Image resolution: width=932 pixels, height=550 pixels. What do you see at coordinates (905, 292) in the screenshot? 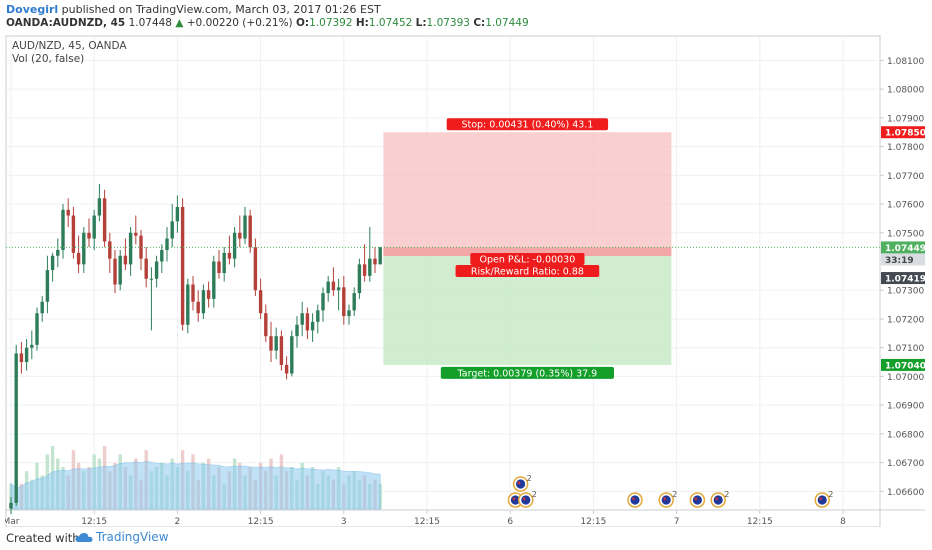
I see `y-tick-label: 1.07300` at bounding box center [905, 292].